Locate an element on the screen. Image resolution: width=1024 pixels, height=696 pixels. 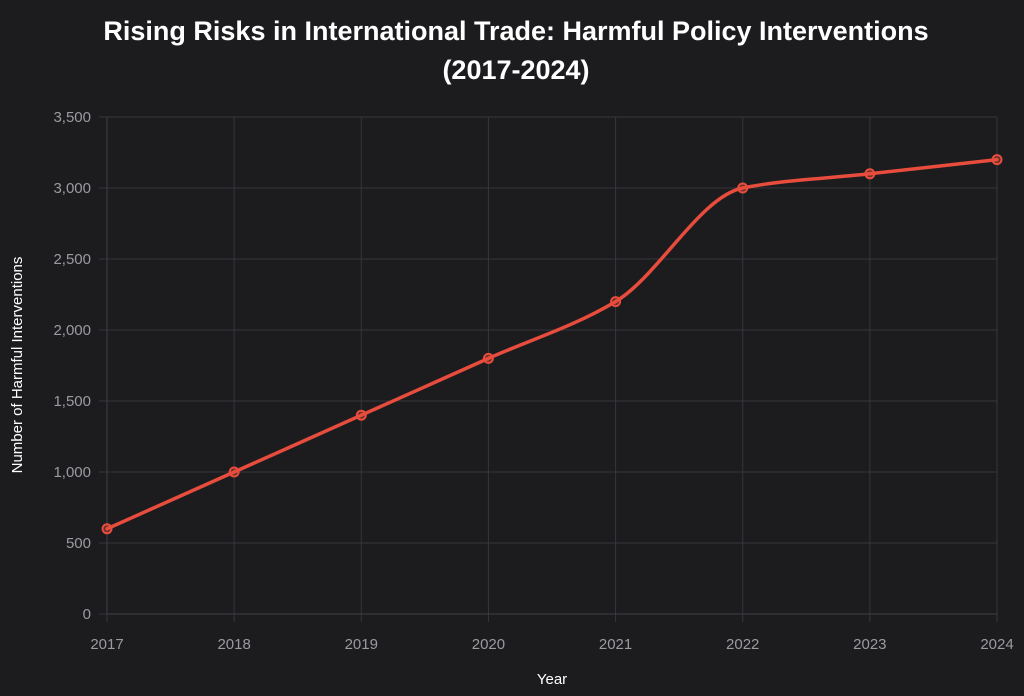
x-tick-label: 2018 is located at coordinates (233, 644).